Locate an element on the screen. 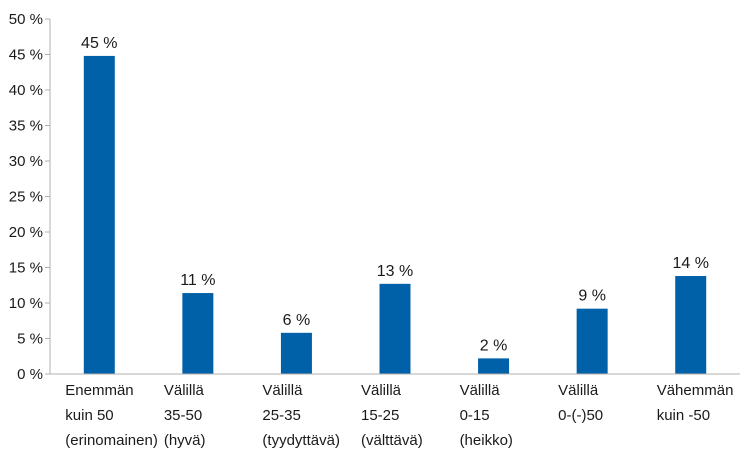 The image size is (747, 469). y-tick-label: 15 % is located at coordinates (26, 268).